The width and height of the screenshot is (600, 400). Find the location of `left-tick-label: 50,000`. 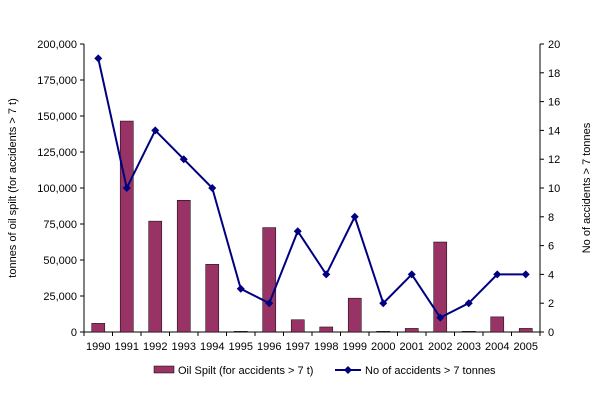

left-tick-label: 50,000 is located at coordinates (60, 261).